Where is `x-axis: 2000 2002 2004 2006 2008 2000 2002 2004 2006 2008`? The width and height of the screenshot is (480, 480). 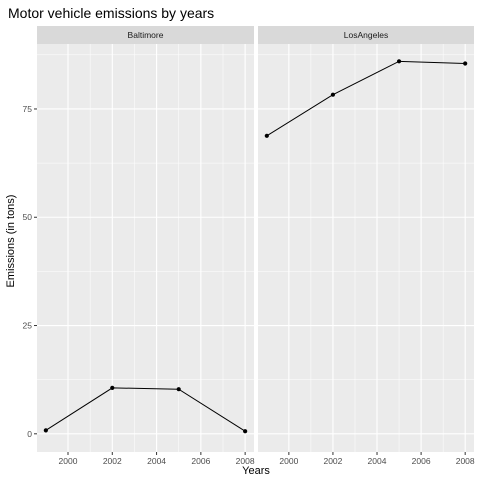 x-axis: 2000 2002 2004 2006 2008 2000 2002 2004 2006 2008 is located at coordinates (267, 459).